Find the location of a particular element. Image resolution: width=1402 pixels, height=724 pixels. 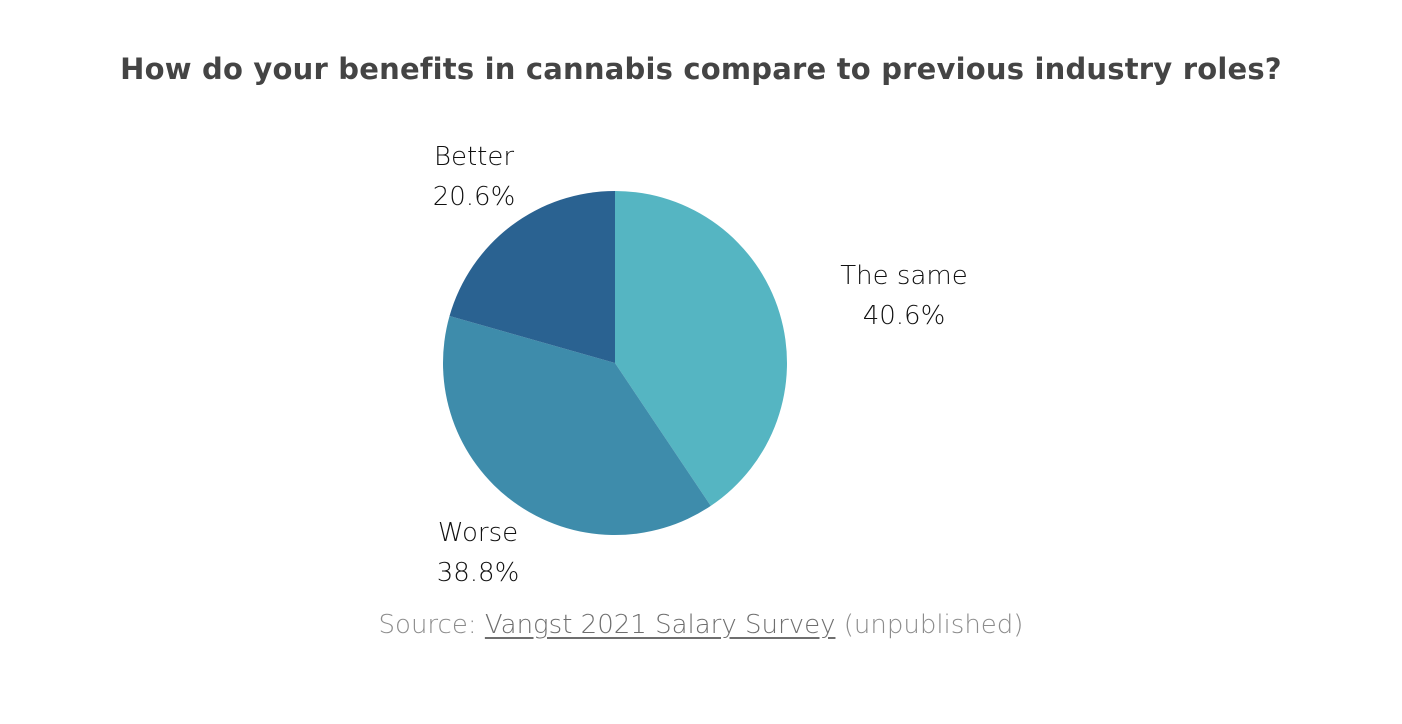

source-prefix: Source: is located at coordinates (431, 625).